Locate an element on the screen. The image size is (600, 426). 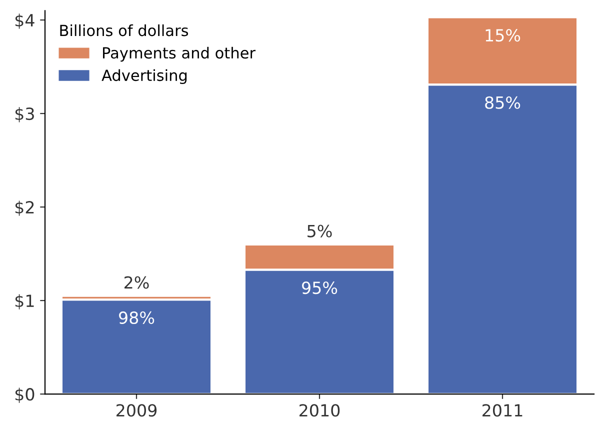
y-tick-label: $2 is located at coordinates (24, 208).